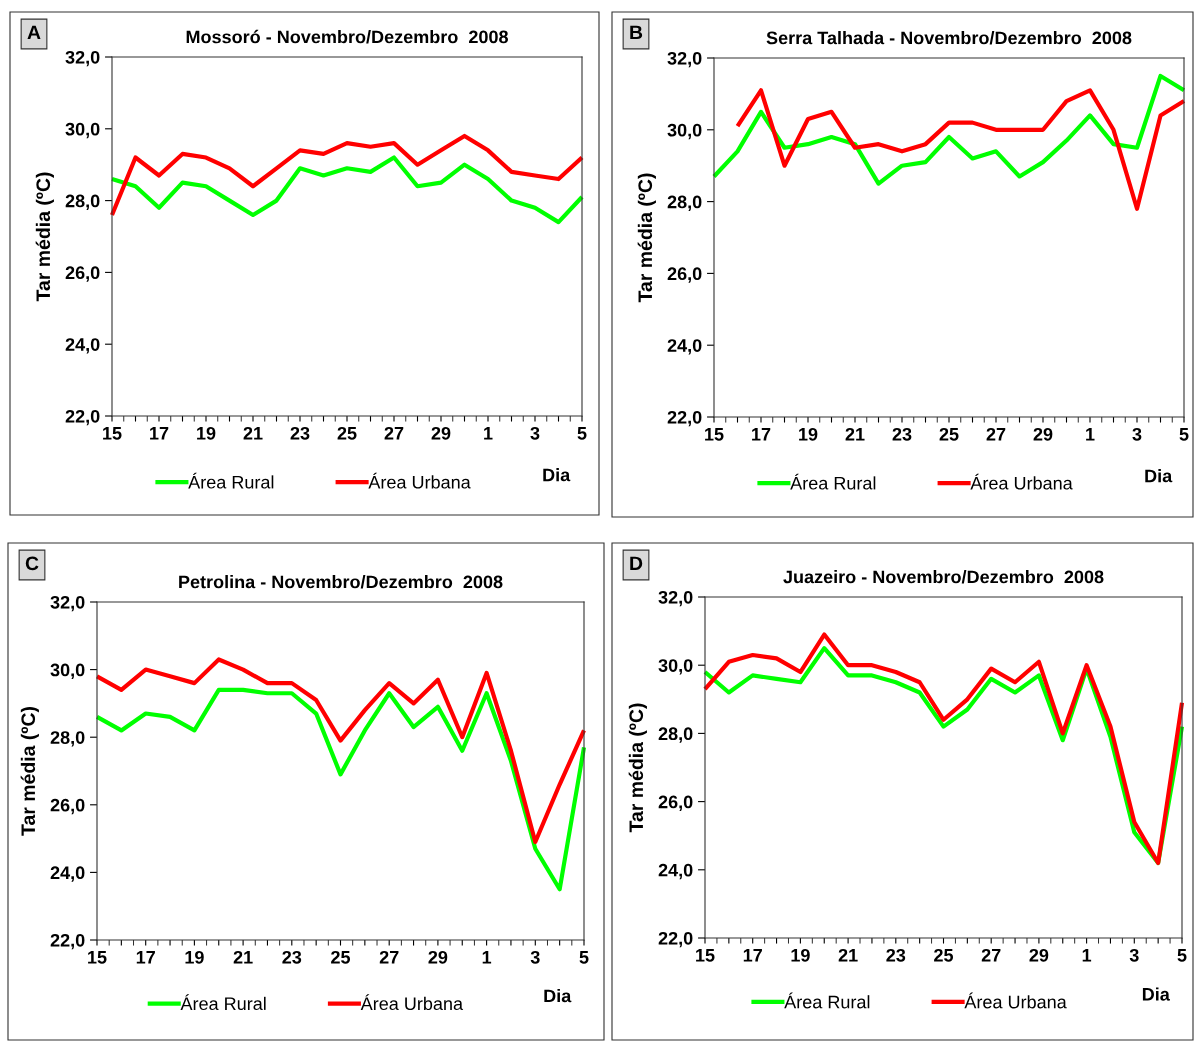 The width and height of the screenshot is (1194, 1041). Describe the element at coordinates (341, 582) in the screenshot. I see `chart-title: Petrolina - Novembro/Dezembro 2008` at that location.